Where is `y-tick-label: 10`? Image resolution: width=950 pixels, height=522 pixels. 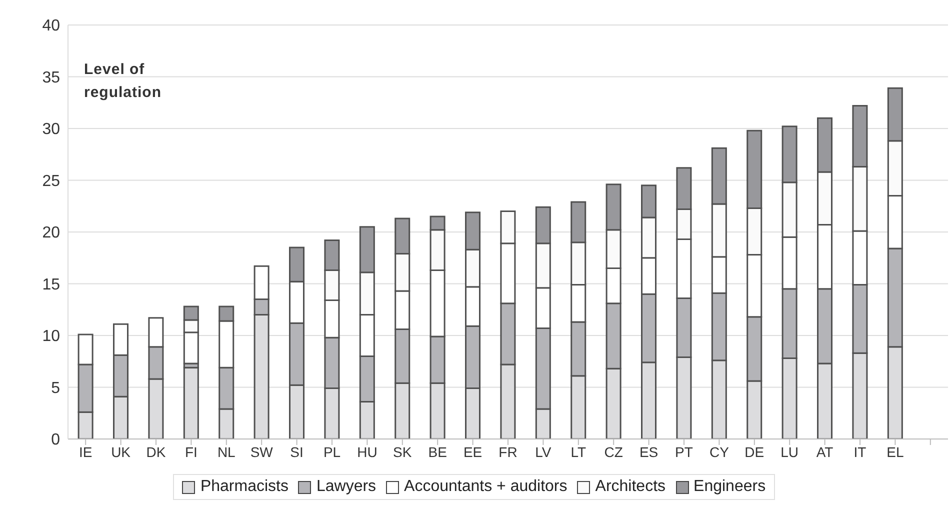 y-tick-label: 10 is located at coordinates (51, 337).